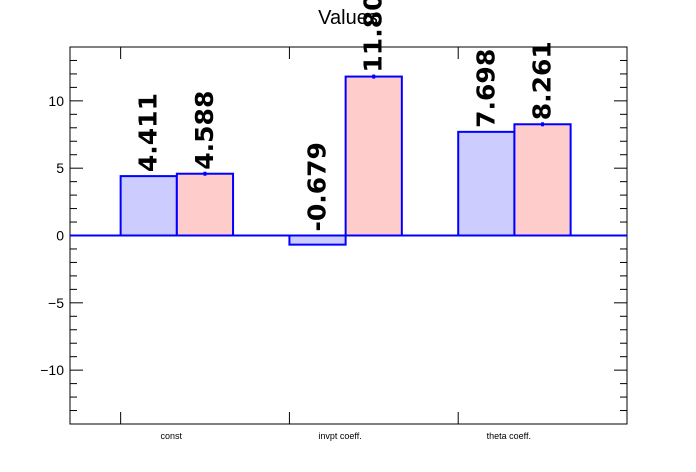 This screenshot has height=472, width=696. What do you see at coordinates (56, 101) in the screenshot?
I see `y-tick-label: 10` at bounding box center [56, 101].